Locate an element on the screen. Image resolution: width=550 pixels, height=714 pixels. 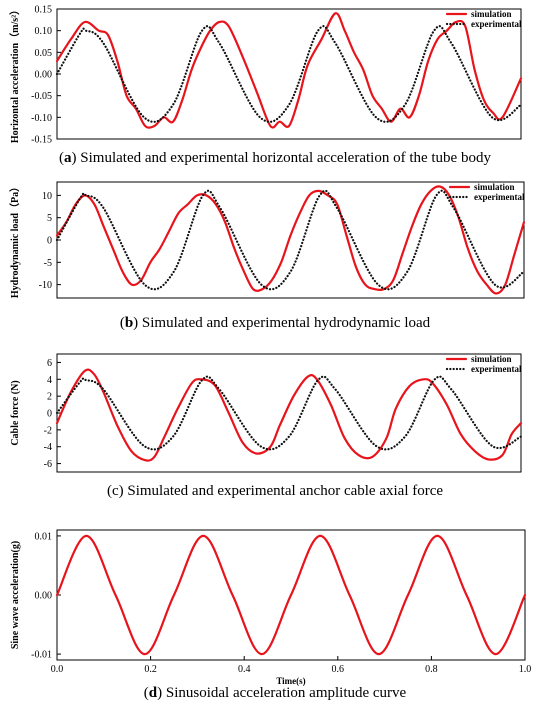
y-tick-label-b: -10 is located at coordinates (45, 285).